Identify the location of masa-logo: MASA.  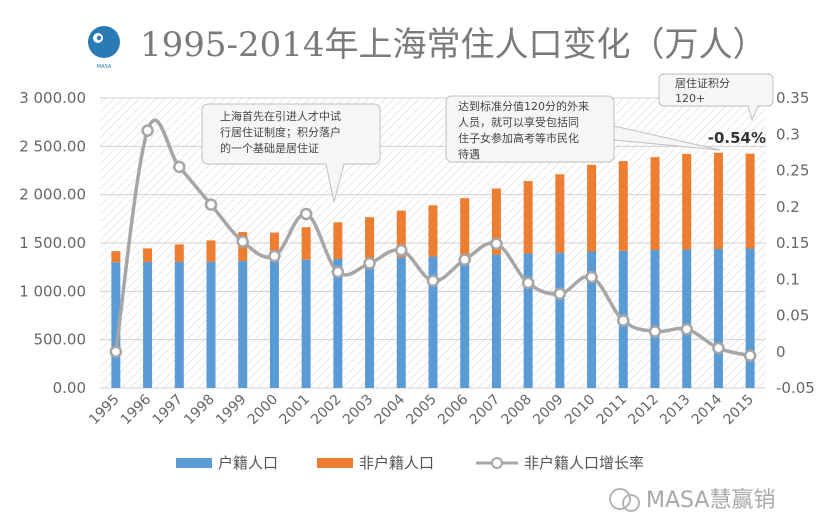
(104, 48).